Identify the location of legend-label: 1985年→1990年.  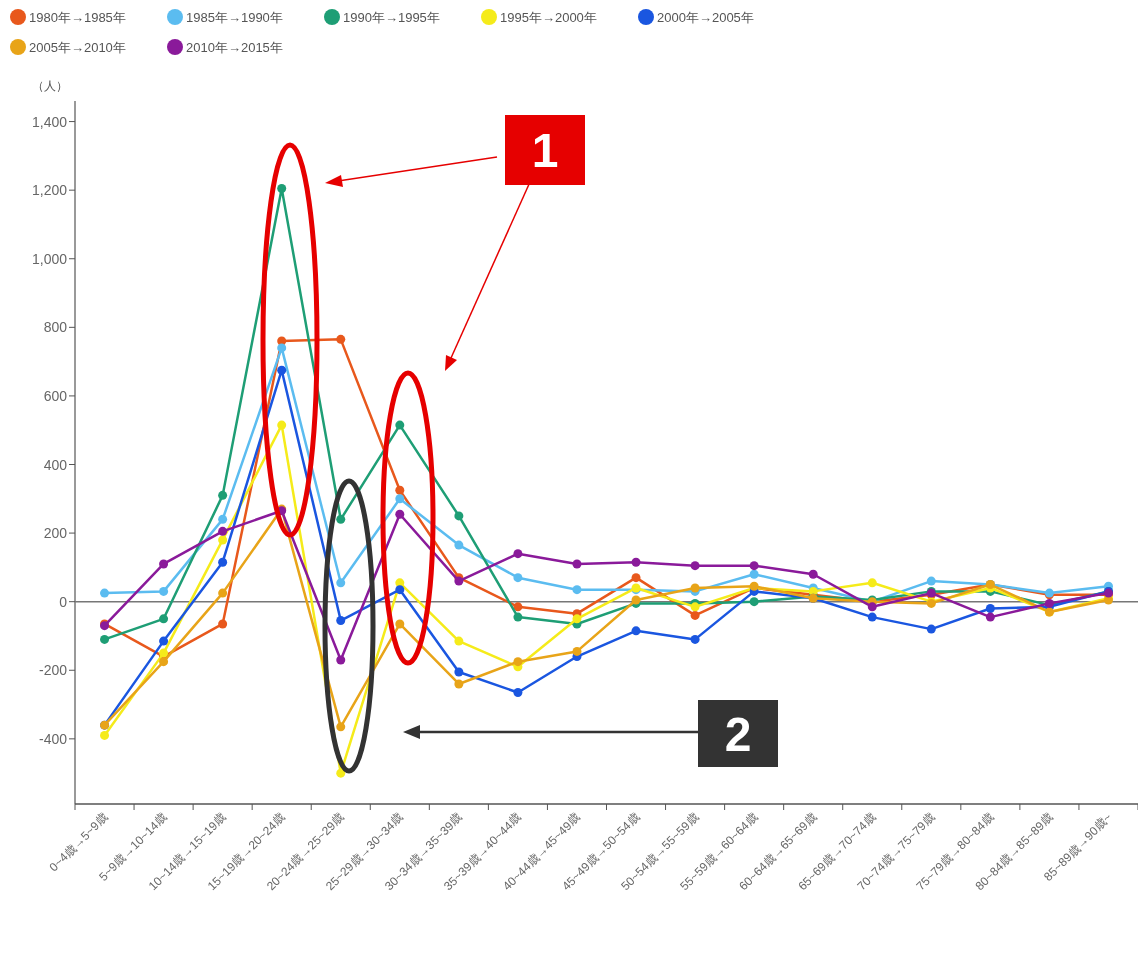
(234, 17).